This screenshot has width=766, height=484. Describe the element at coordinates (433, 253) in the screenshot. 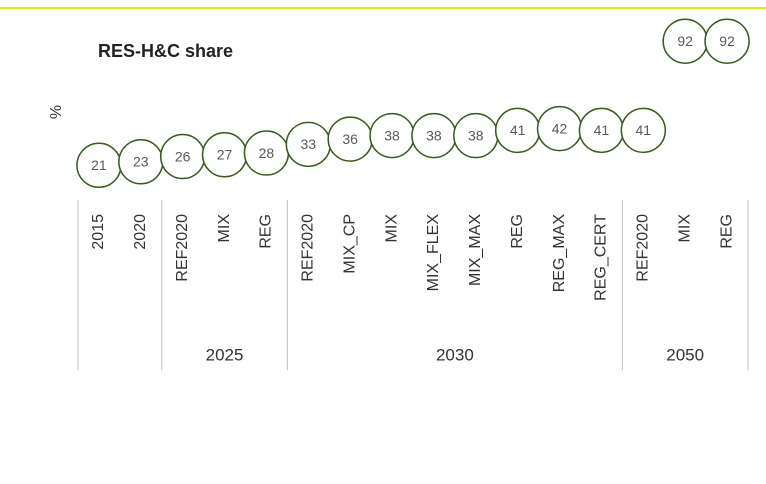

I see `x-tick-label: MIX_FLEX` at that location.